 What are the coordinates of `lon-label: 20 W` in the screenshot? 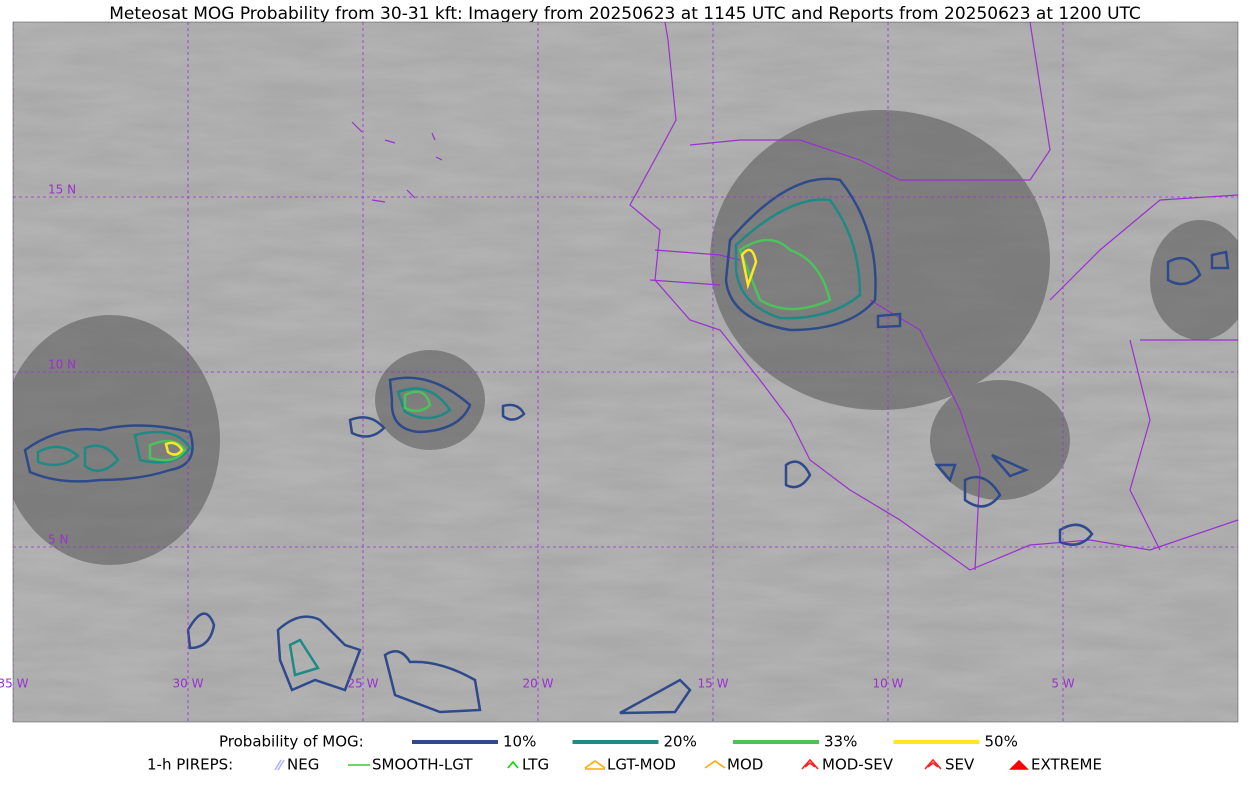 It's located at (538, 684).